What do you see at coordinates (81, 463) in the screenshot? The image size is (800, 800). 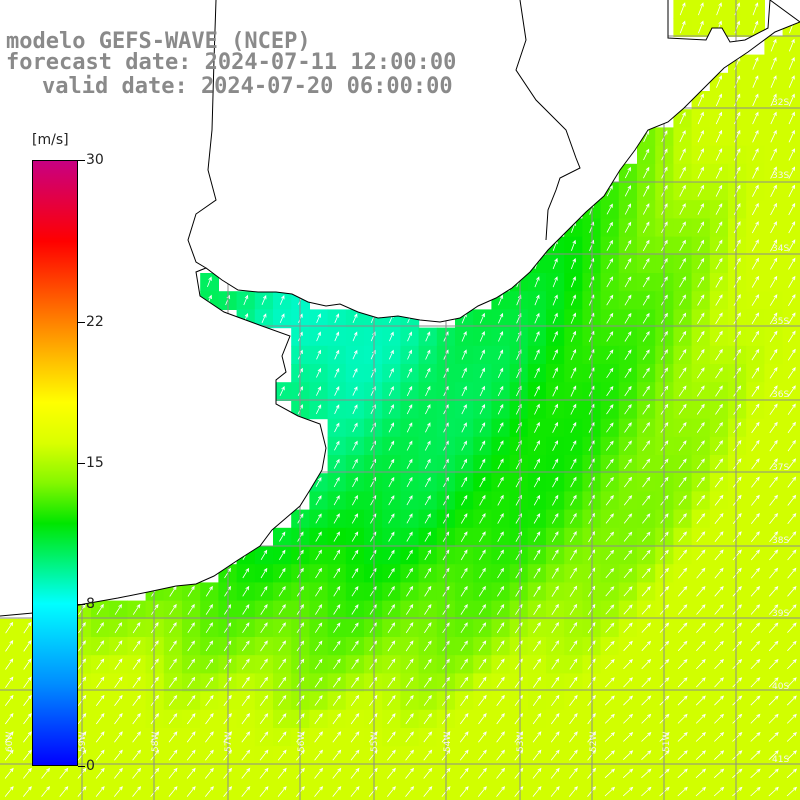 I see `colorbar-tick-mark` at bounding box center [81, 463].